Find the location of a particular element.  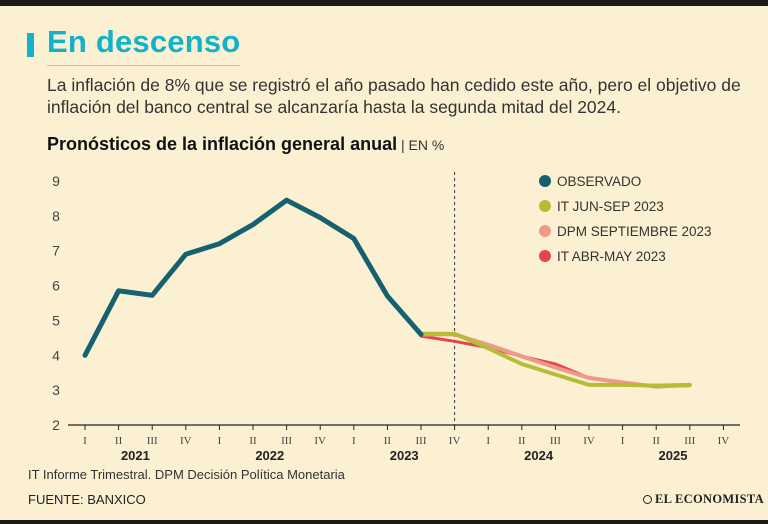

series-line-it-abr-may-2023 is located at coordinates (555, 361).